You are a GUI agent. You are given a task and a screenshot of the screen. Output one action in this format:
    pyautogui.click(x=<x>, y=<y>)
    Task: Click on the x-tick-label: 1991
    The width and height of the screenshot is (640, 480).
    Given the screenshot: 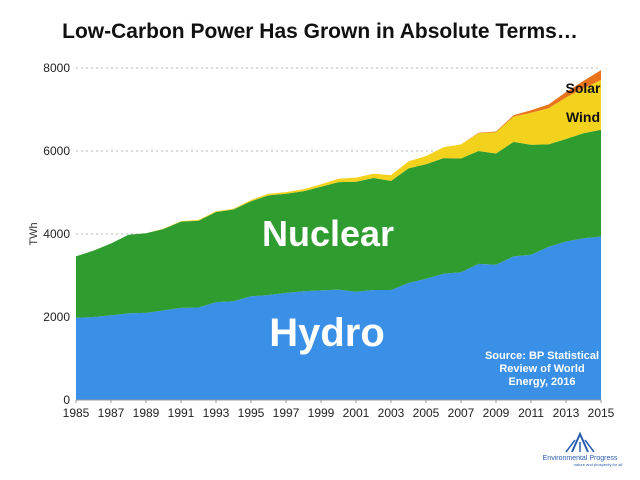 What is the action you would take?
    pyautogui.click(x=181, y=413)
    